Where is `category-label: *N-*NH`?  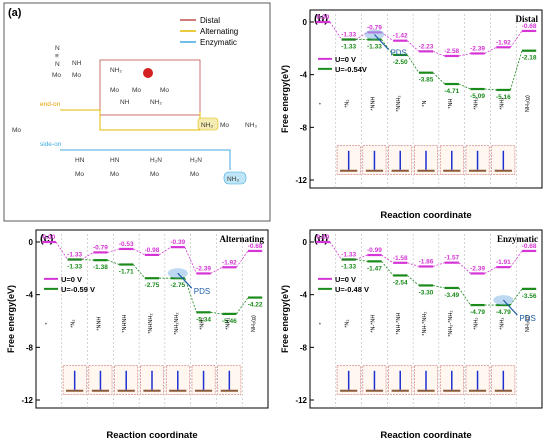 category-label: *N-*NH is located at coordinates (373, 324).